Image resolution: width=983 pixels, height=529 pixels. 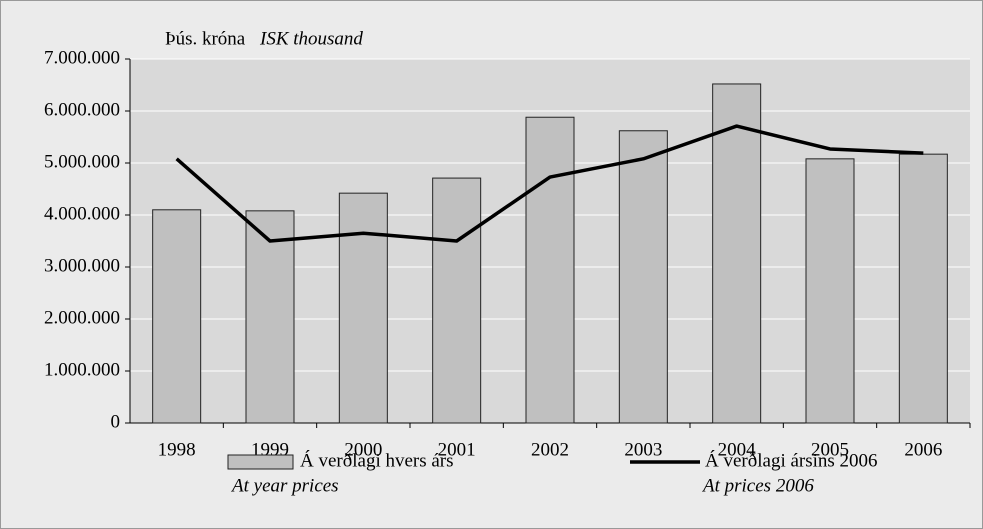 I want to click on y-tick-label: 0, so click(x=116, y=421).